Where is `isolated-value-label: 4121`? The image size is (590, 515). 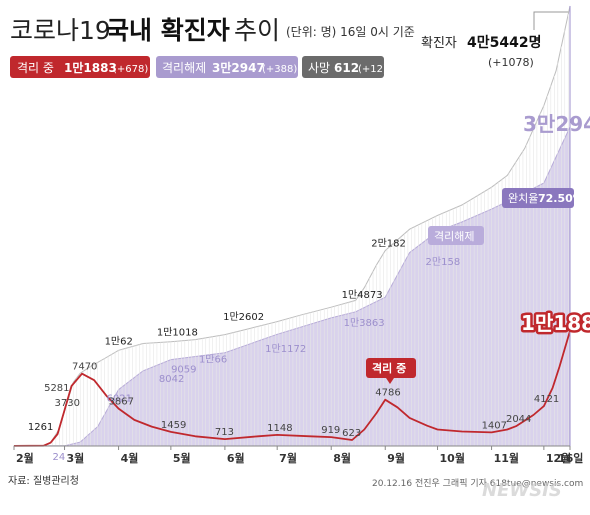
isolated-value-label: 4121 is located at coordinates (546, 399).